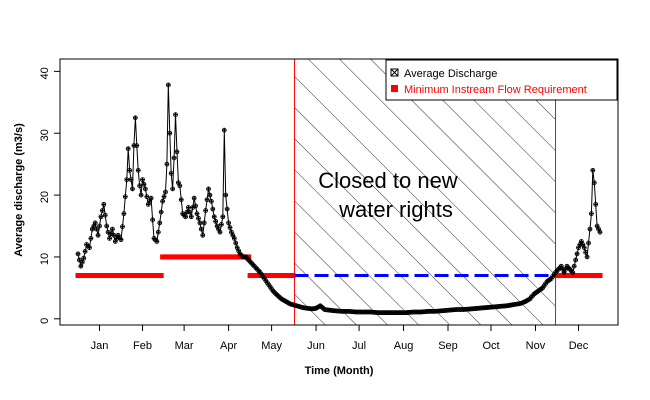 The height and width of the screenshot is (400, 650). What do you see at coordinates (45, 259) in the screenshot?
I see `y-tick-label-10: 10` at bounding box center [45, 259].